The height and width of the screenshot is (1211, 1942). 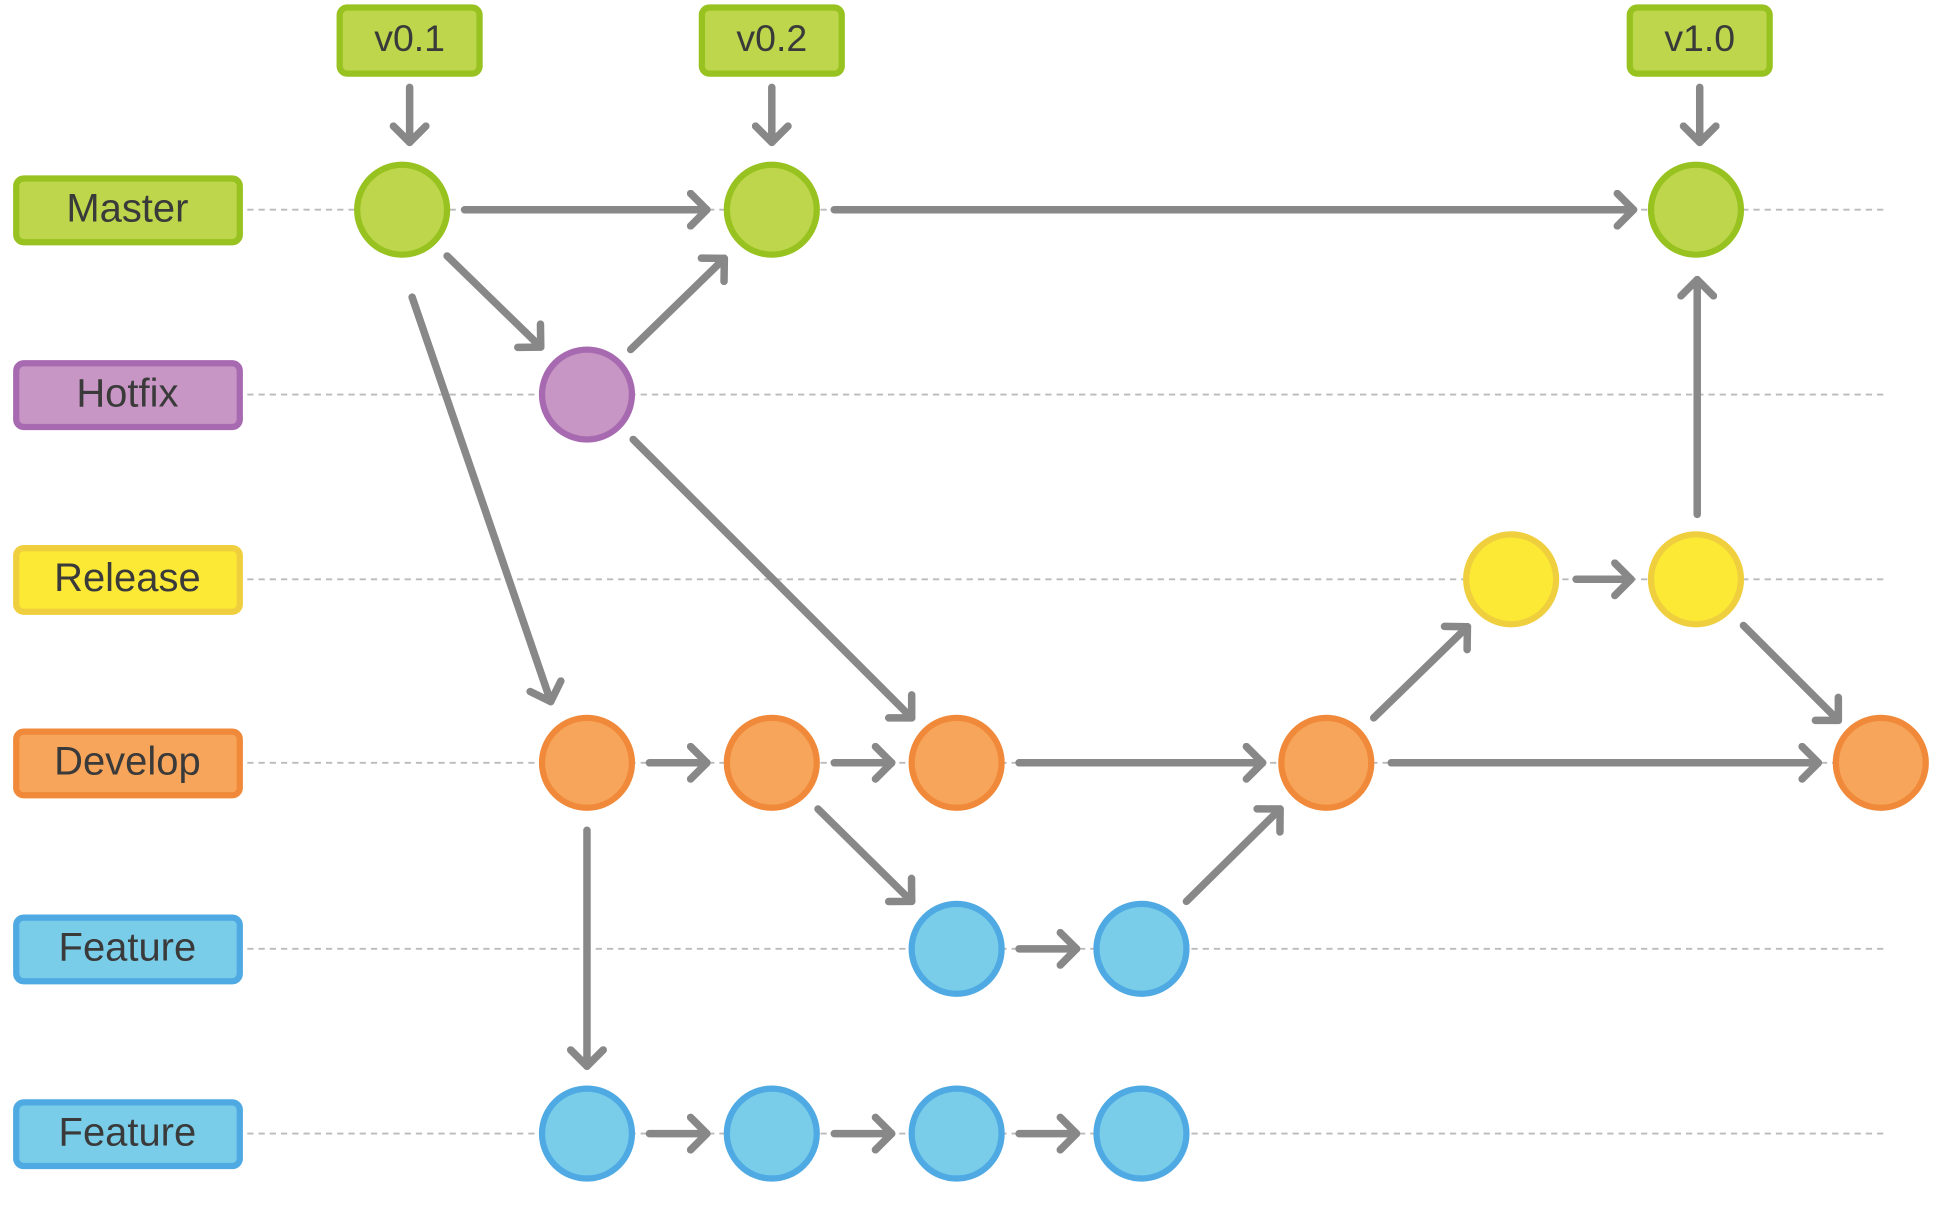 I want to click on branch-label: Hotfix, so click(x=127, y=393).